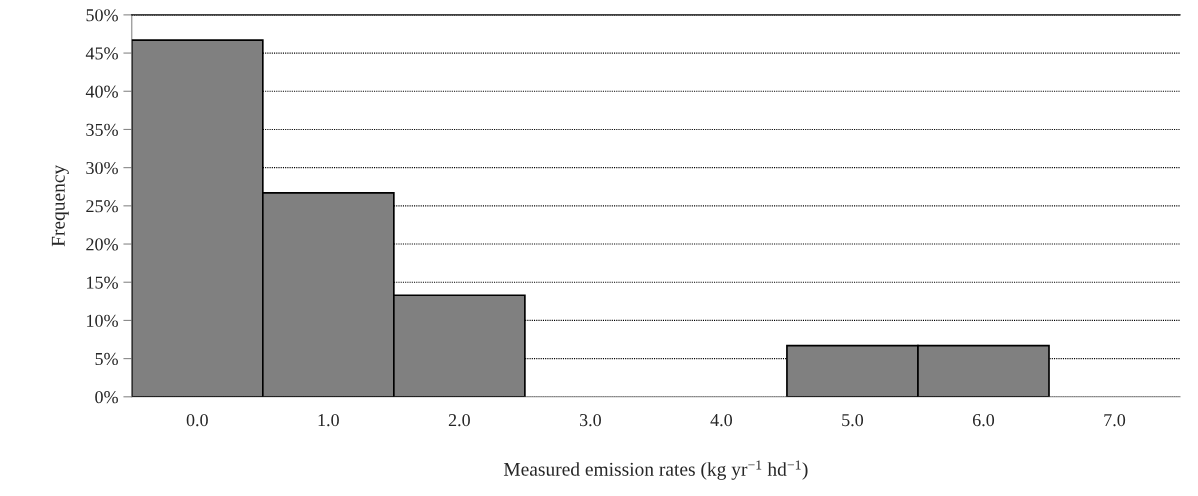  I want to click on y-tick-label: 50%, so click(102, 15).